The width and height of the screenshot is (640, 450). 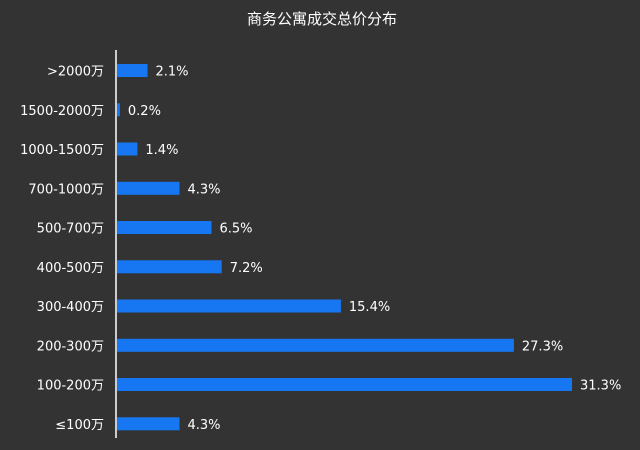 I want to click on value-label-6: 15.4%, so click(x=369, y=307).